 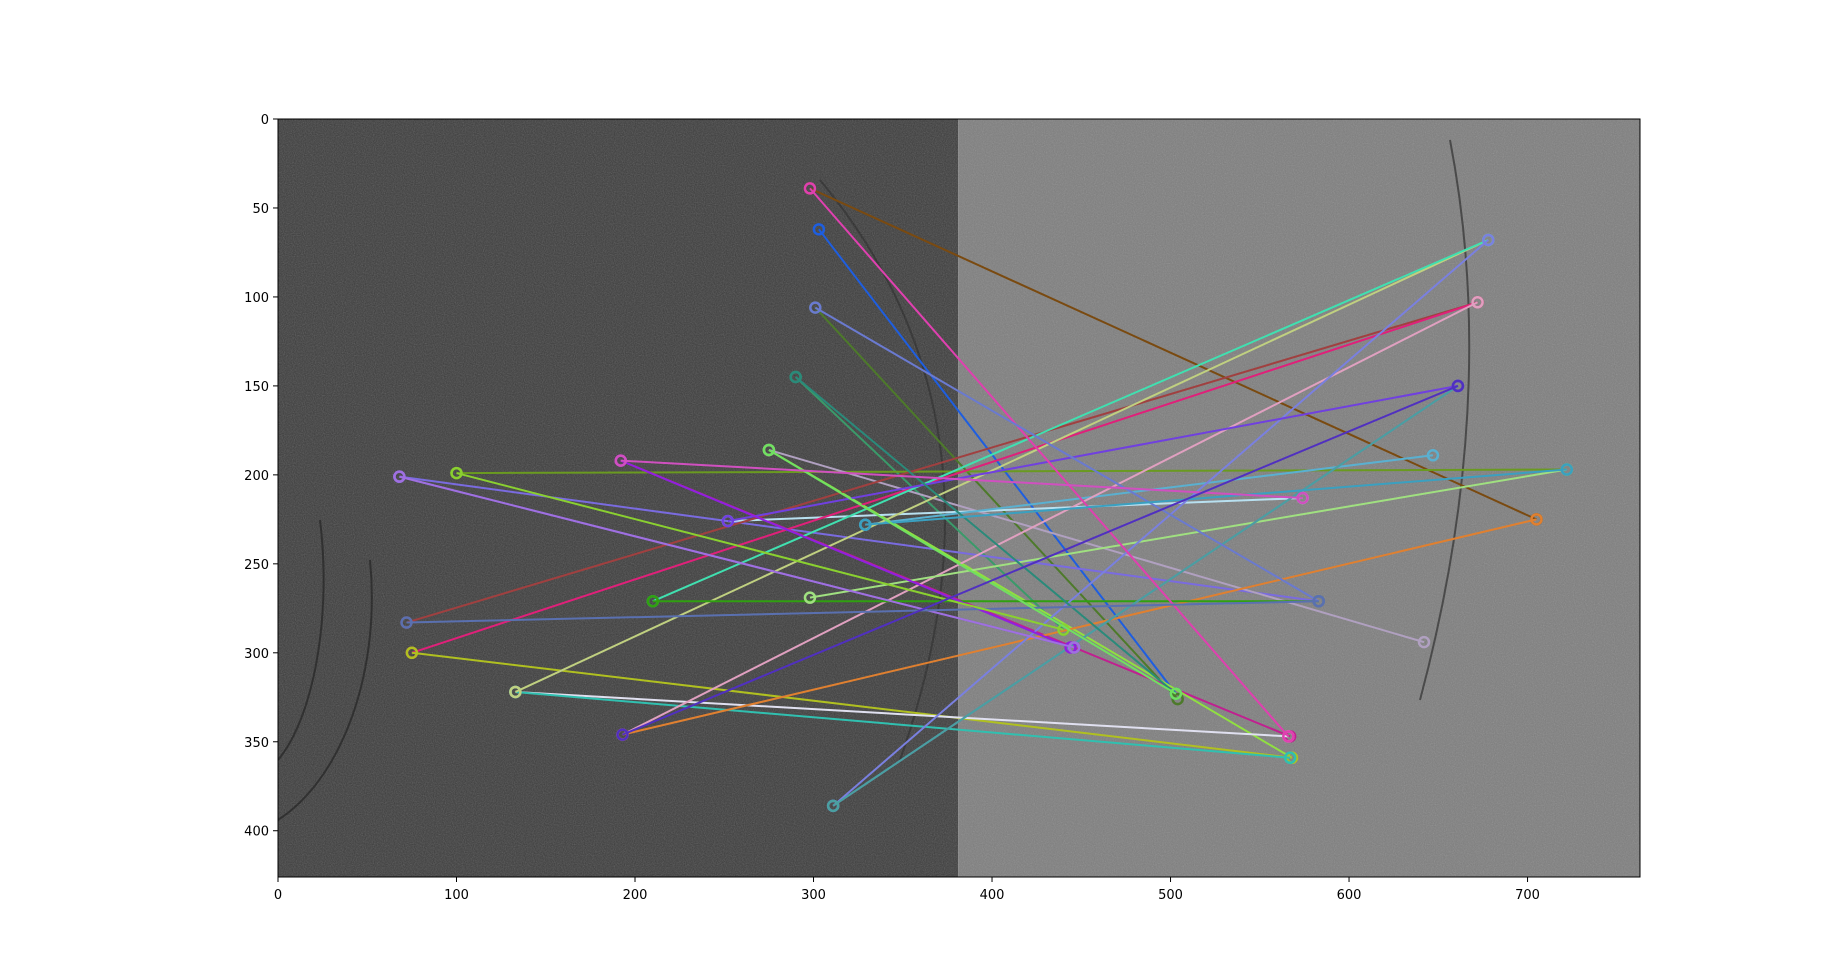 What do you see at coordinates (907, 890) in the screenshot?
I see `x-axis: 0 100 200 300 400 500 600 700` at bounding box center [907, 890].